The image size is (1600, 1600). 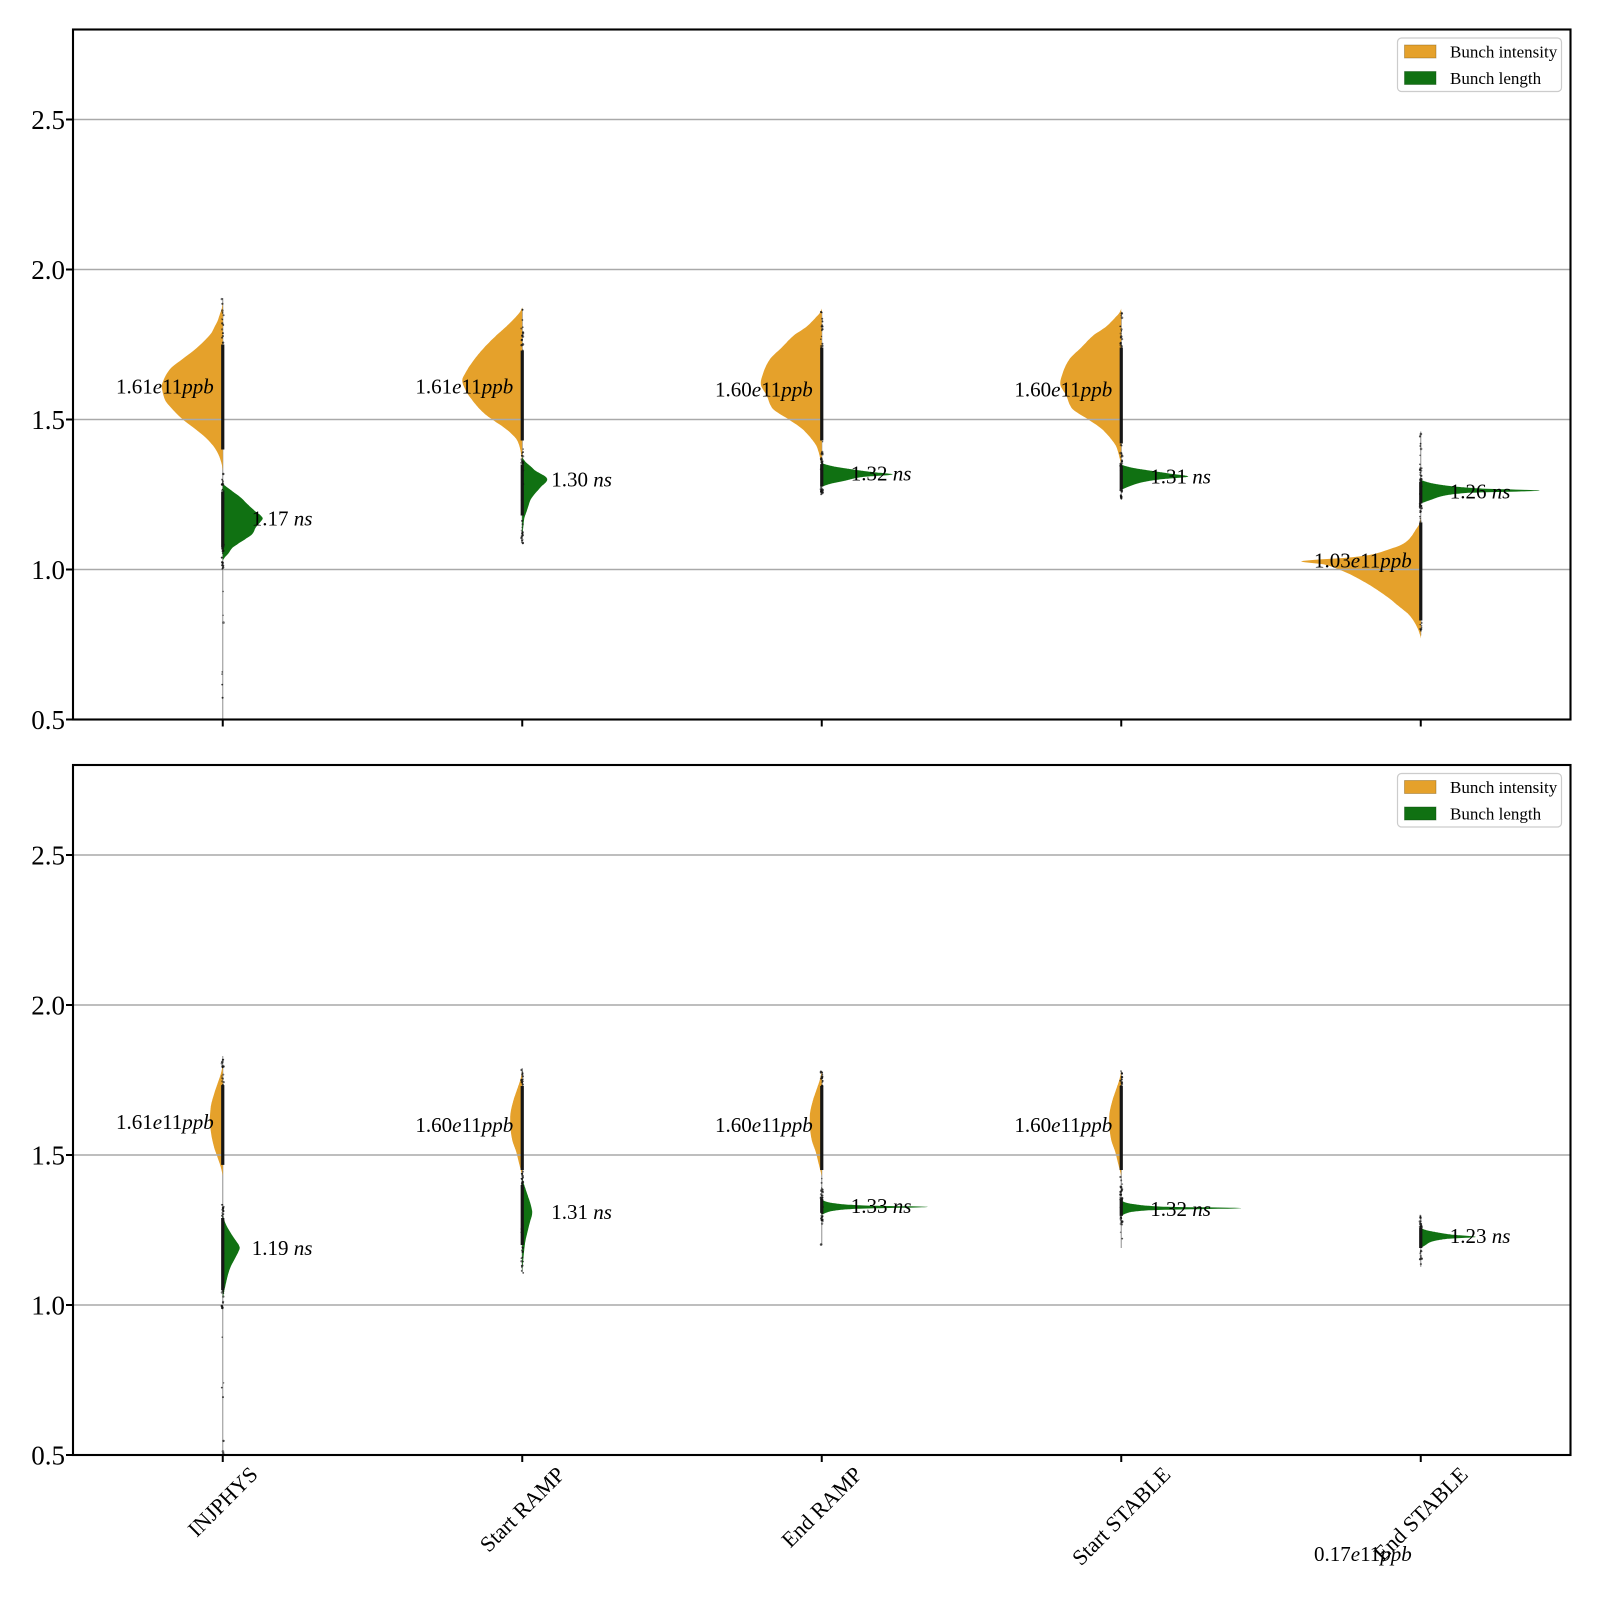 What do you see at coordinates (1363, 1554) in the screenshot?
I see `svg-text: 0.17e11ppb` at bounding box center [1363, 1554].